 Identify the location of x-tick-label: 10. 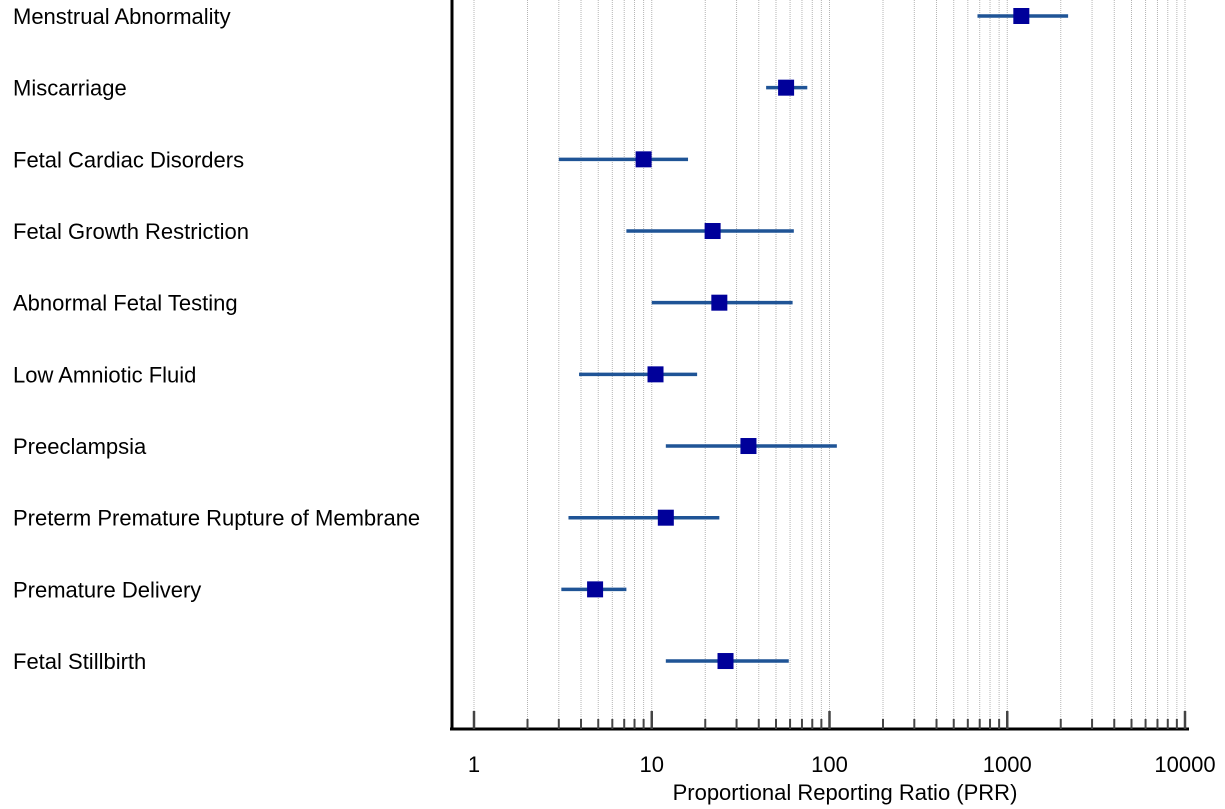
(652, 764).